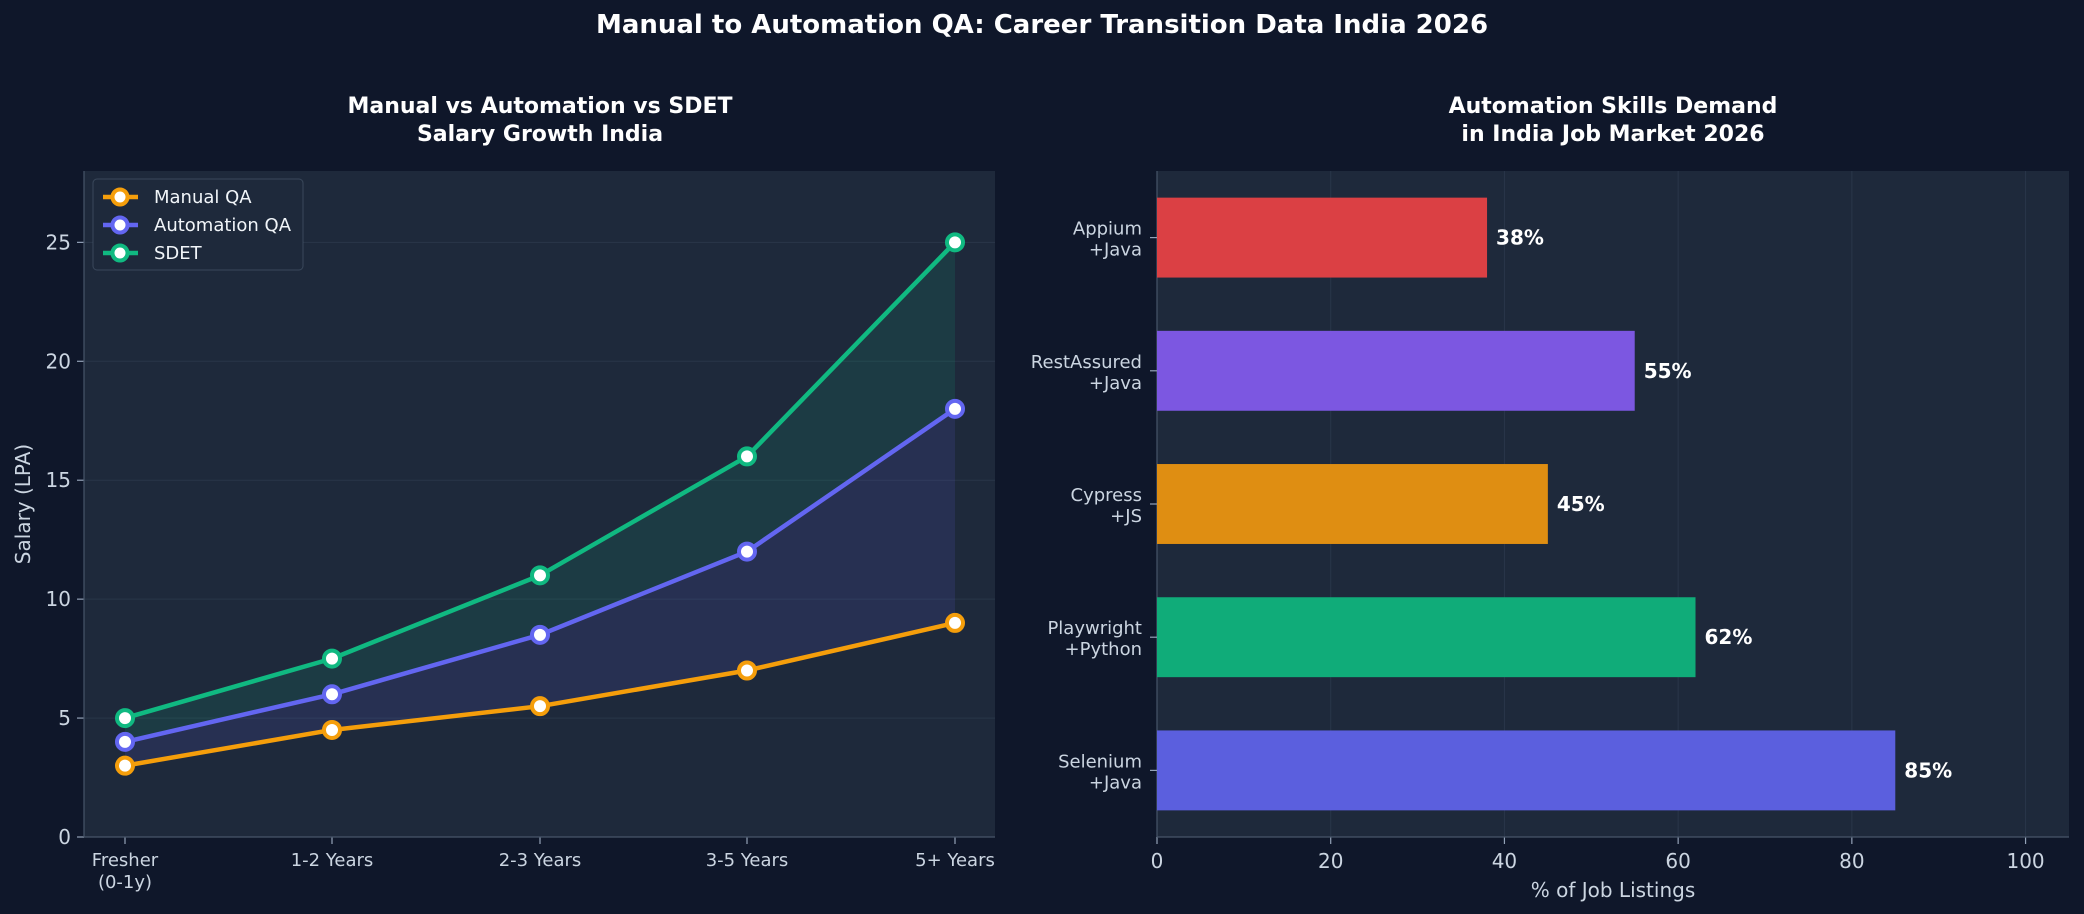 Image resolution: width=2084 pixels, height=914 pixels. I want to click on cypress-js-value-label: 45%, so click(1581, 504).